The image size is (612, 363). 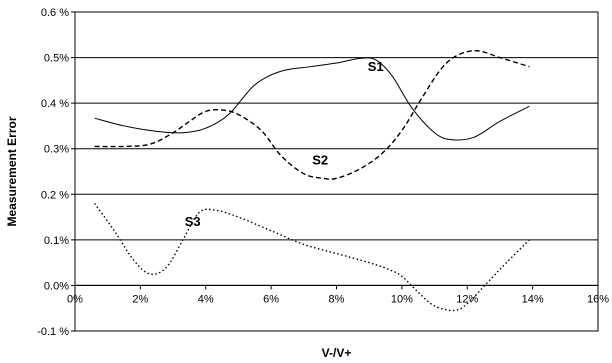 What do you see at coordinates (55, 195) in the screenshot?
I see `y-tick-label: 0.2 %` at bounding box center [55, 195].